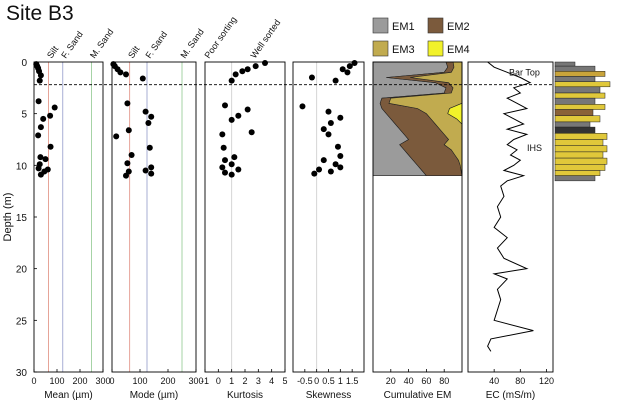 The height and width of the screenshot is (406, 618). Describe the element at coordinates (53, 52) in the screenshot. I see `reference-line-label: Silt` at that location.